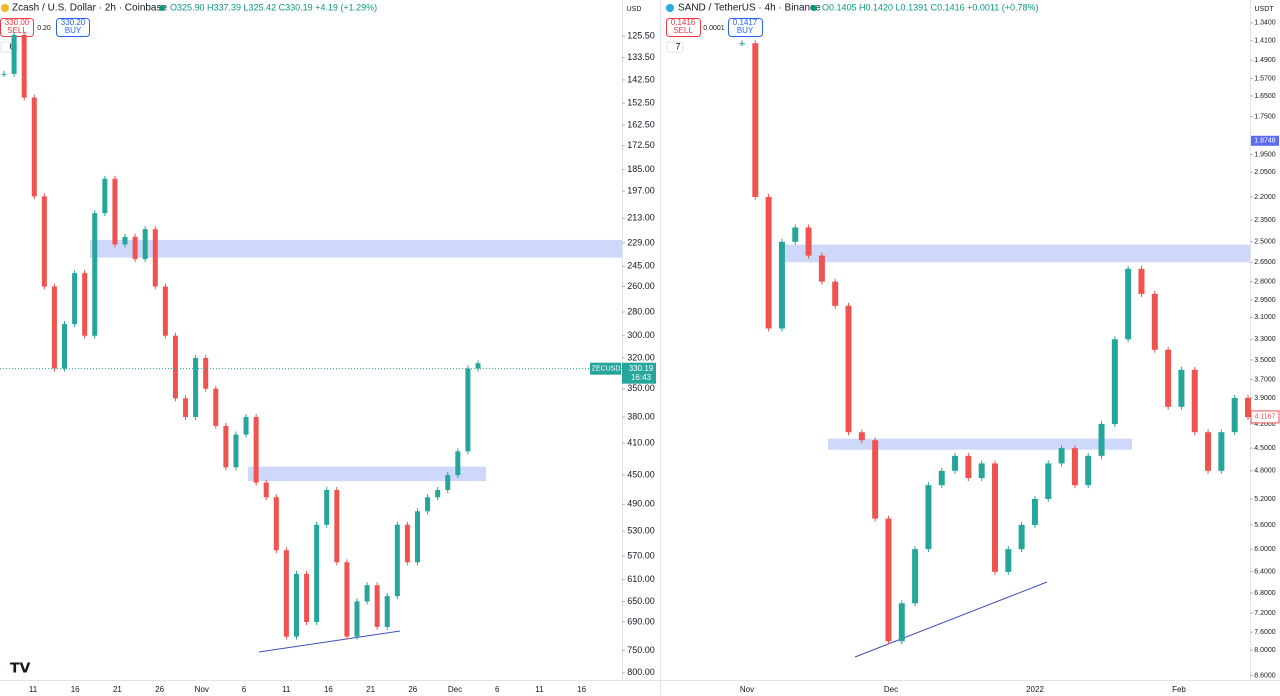  Describe the element at coordinates (73, 22) in the screenshot. I see `buy-price: 330.20` at that location.